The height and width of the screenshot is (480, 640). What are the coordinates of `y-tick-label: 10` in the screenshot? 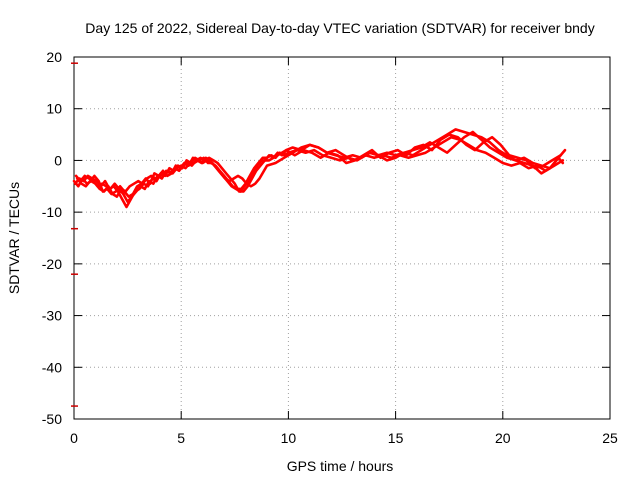 It's located at (54, 109).